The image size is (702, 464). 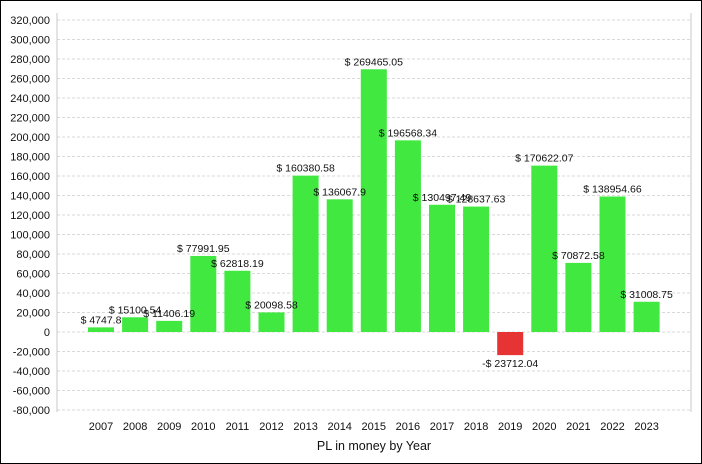 I want to click on y-tick-label: 260,000, so click(x=30, y=80).